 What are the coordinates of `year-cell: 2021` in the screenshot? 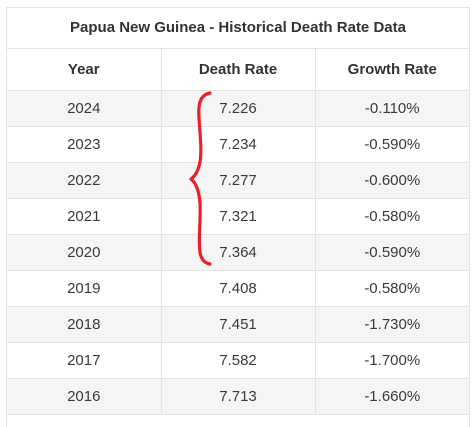 It's located at (84, 216).